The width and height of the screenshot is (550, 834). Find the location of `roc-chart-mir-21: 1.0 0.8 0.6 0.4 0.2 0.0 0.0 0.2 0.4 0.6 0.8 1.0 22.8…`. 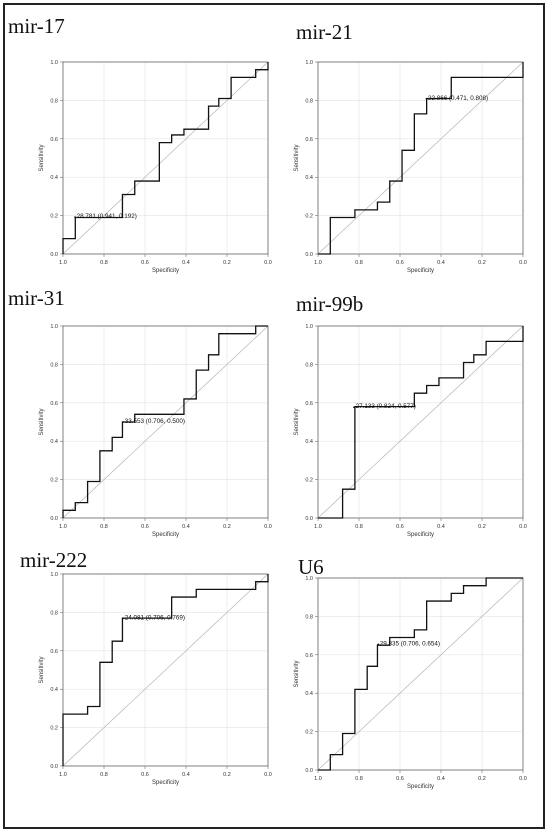

roc-chart-mir-21: 1.0 0.8 0.6 0.4 0.2 0.0 0.0 0.2 0.4 0.6 0.8 1.0 22.8… is located at coordinates (410, 167).